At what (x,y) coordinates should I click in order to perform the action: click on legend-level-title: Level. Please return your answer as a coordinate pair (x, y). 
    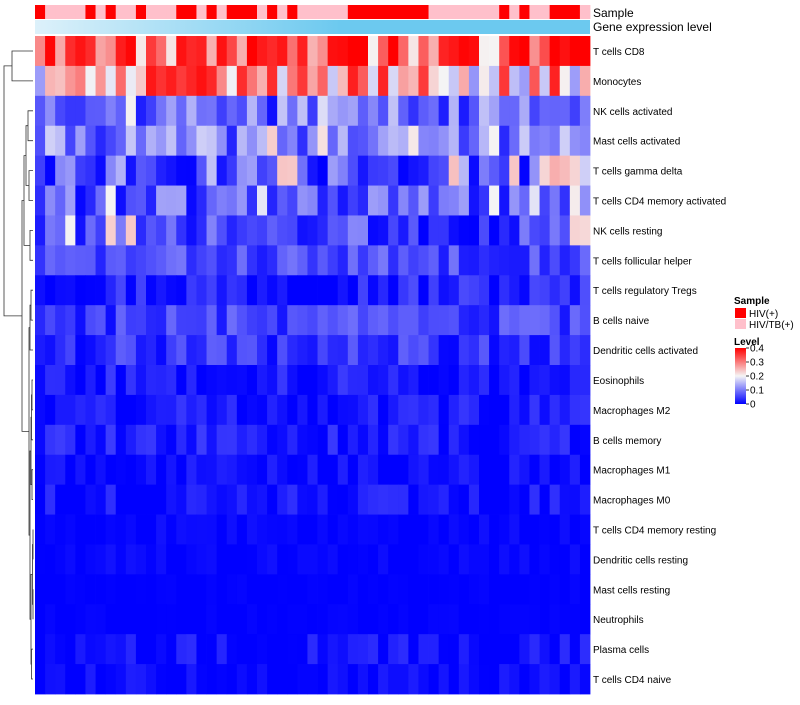
    Looking at the image, I should click on (747, 342).